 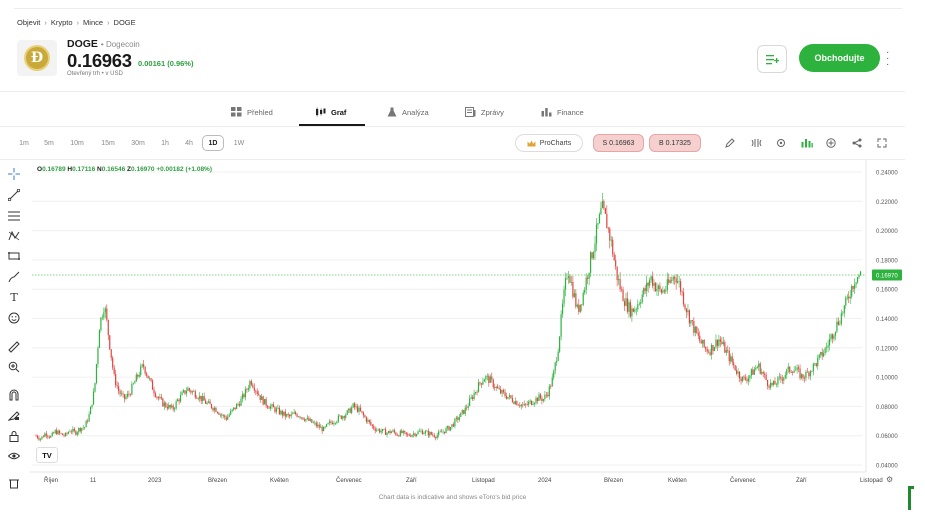 I want to click on timeframe-1d: 1D, so click(x=213, y=143).